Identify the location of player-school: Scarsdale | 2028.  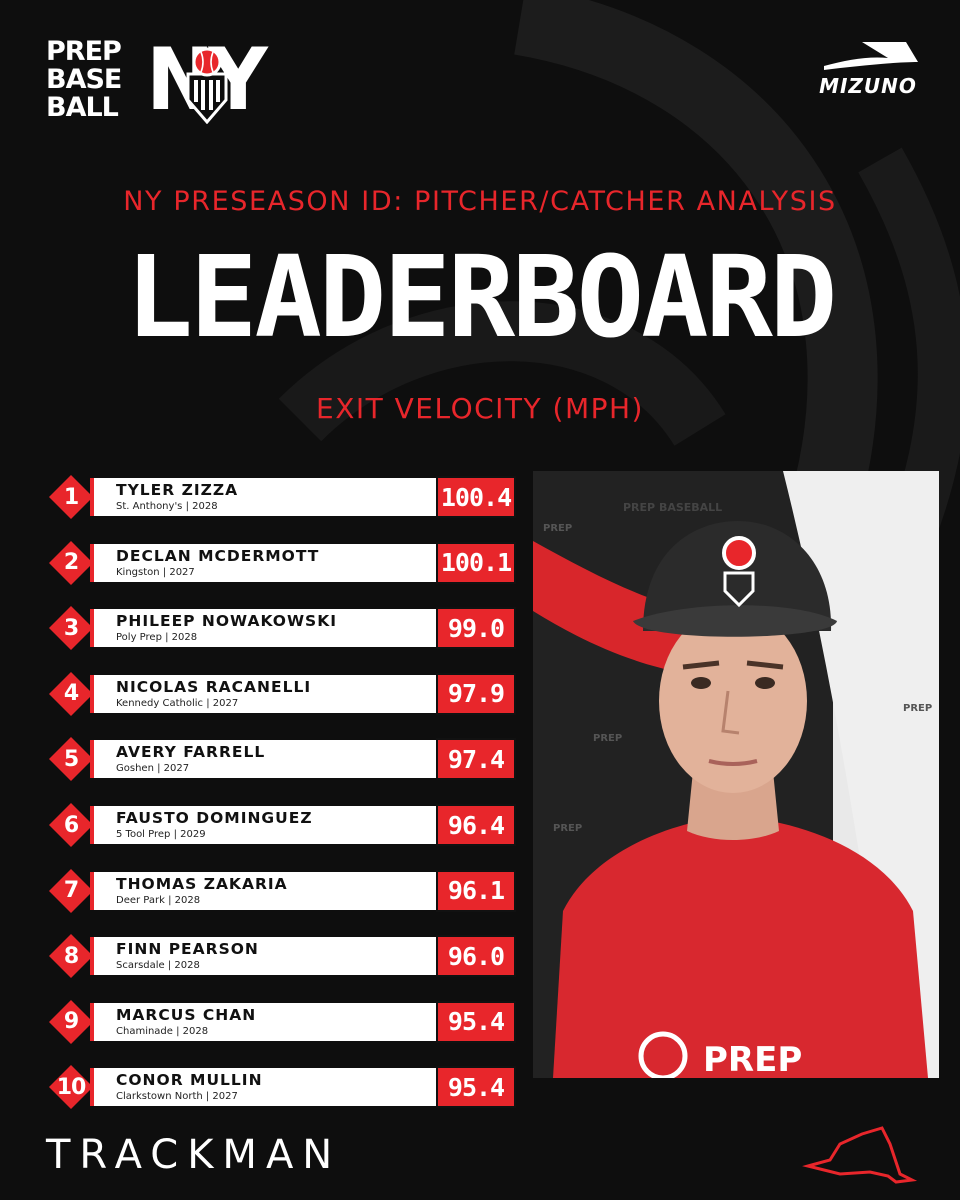
(158, 966).